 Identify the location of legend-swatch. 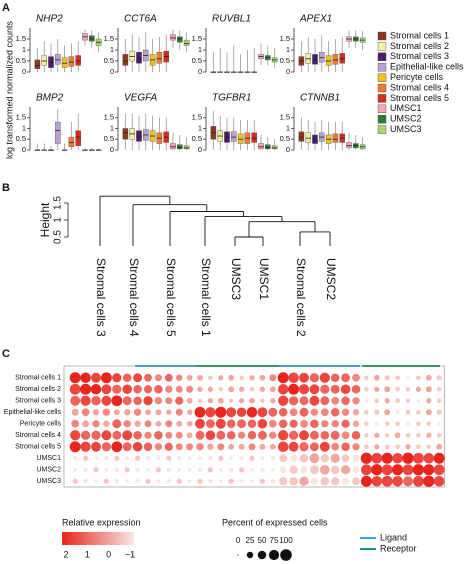
(382, 67).